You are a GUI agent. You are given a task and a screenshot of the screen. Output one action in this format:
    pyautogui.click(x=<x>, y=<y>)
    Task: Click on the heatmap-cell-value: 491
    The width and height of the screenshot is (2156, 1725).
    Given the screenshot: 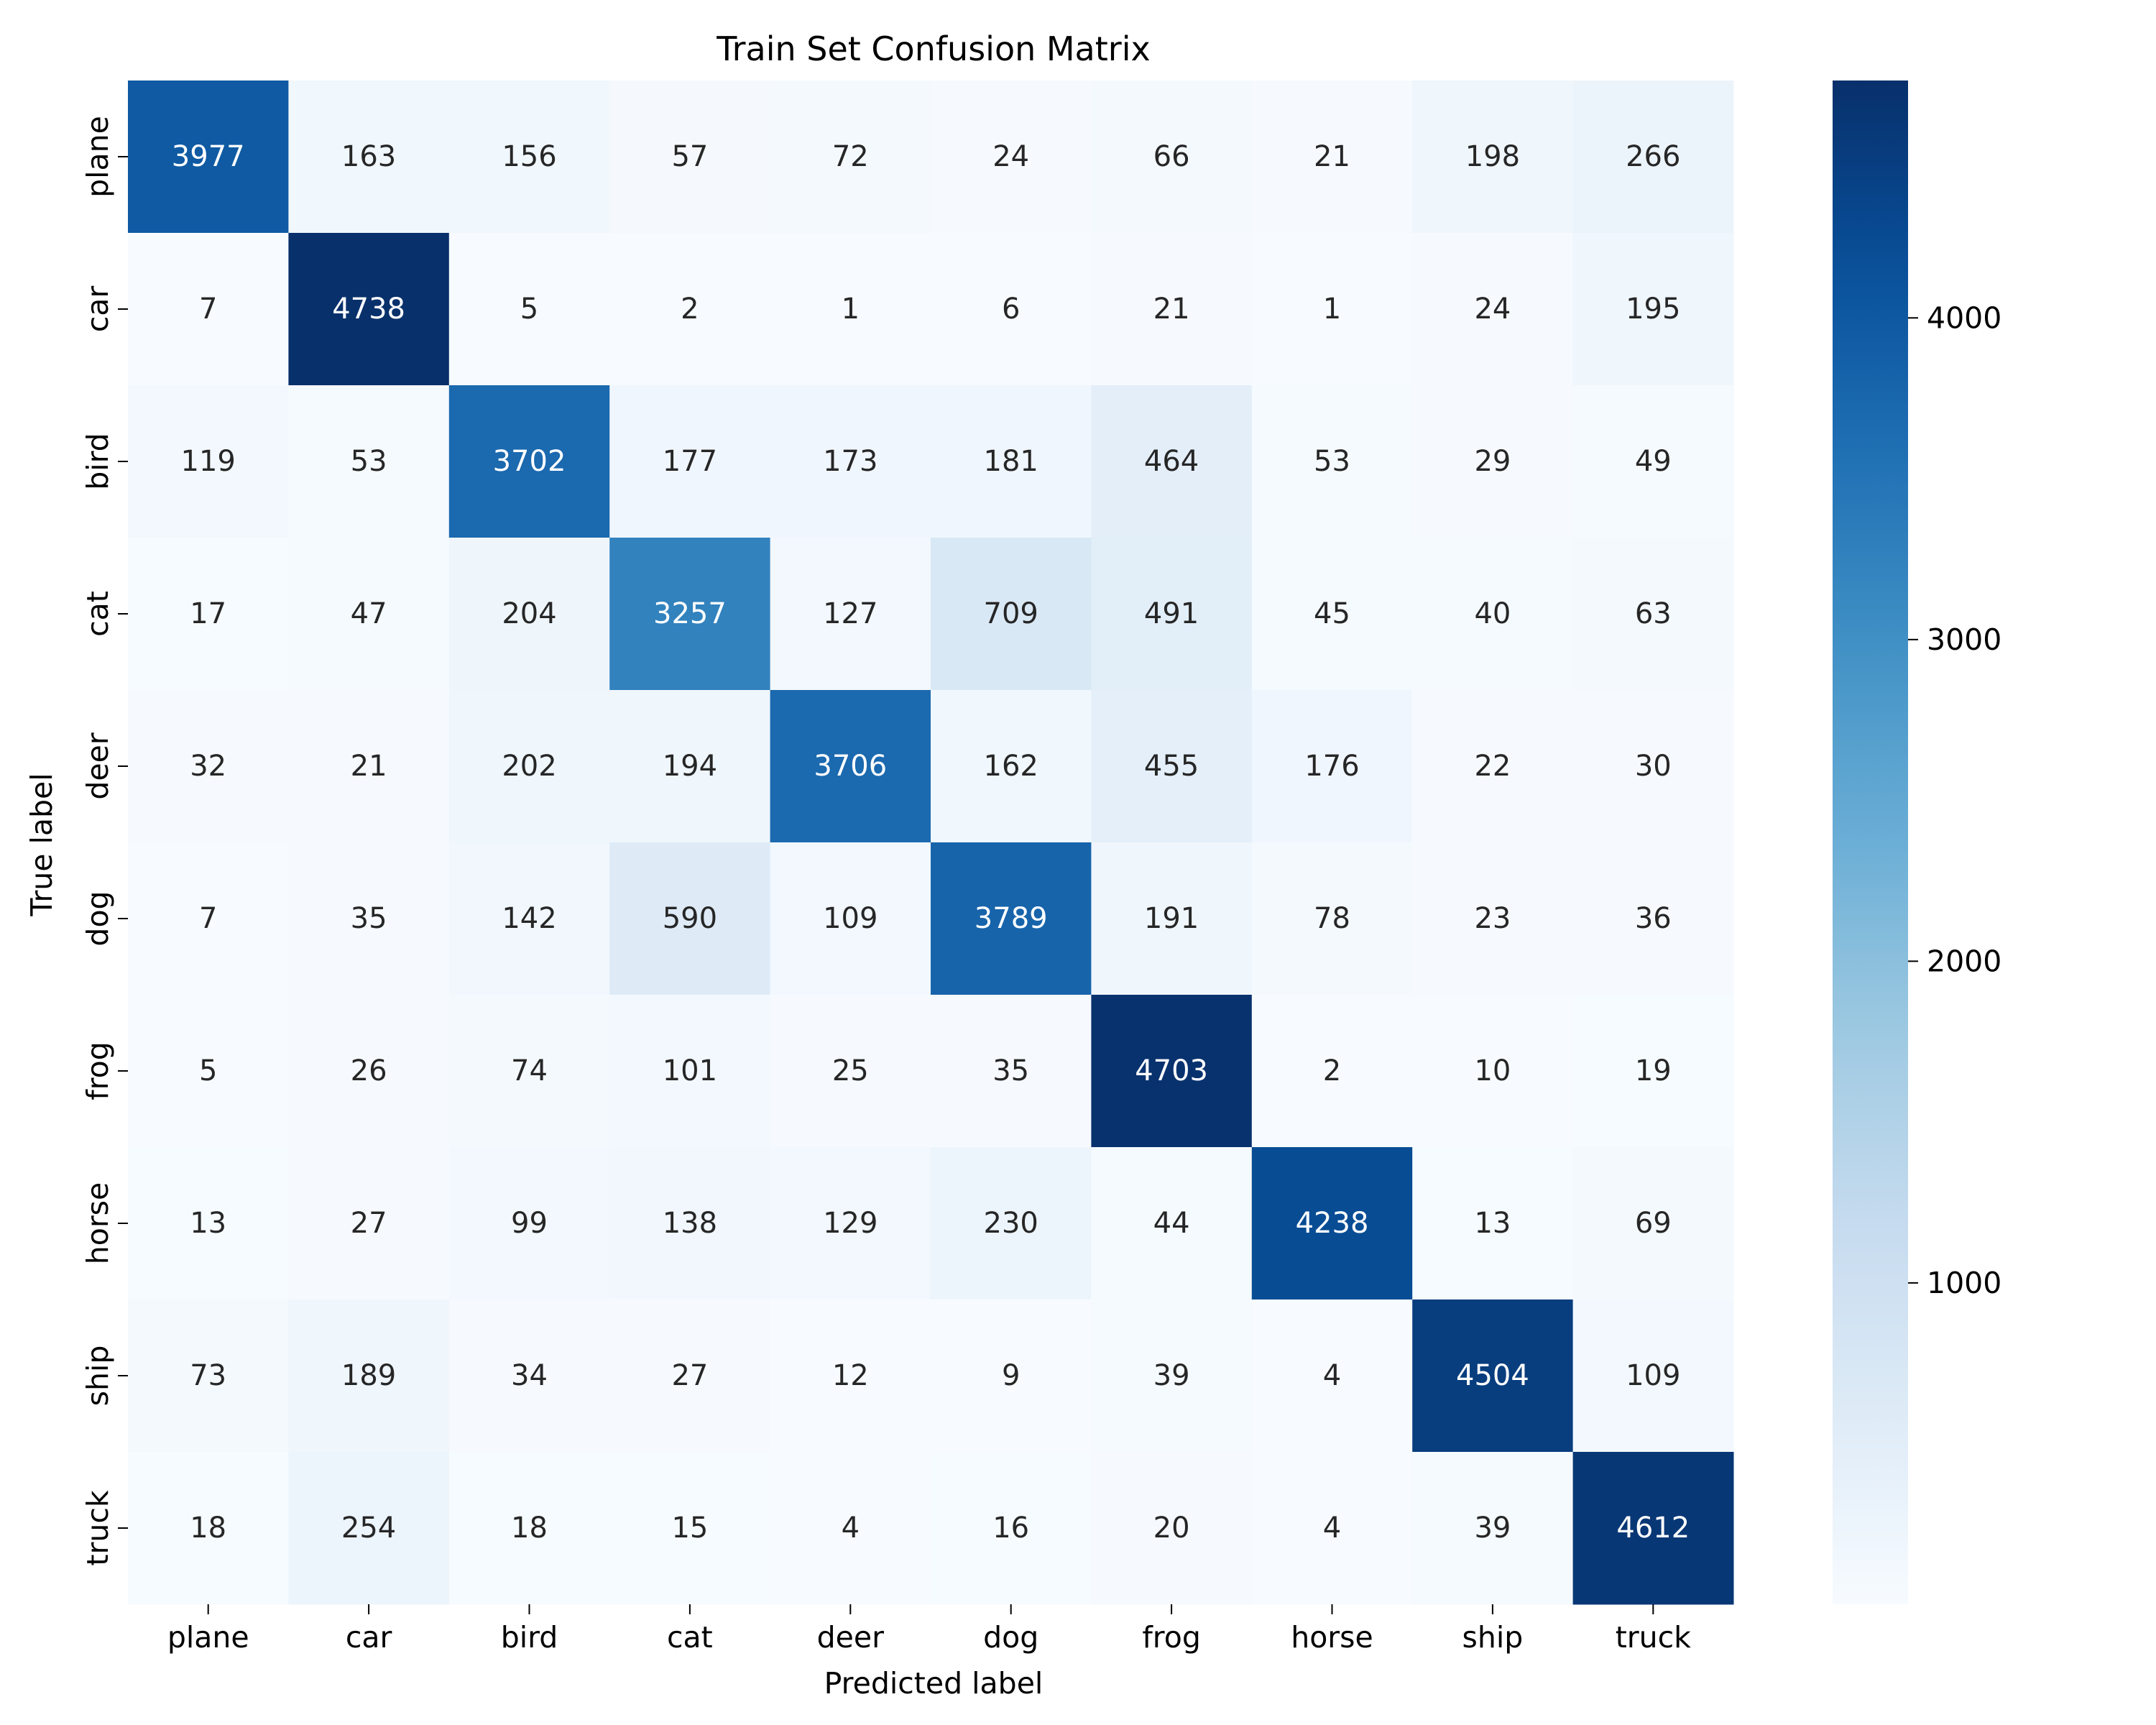 What is the action you would take?
    pyautogui.click(x=1171, y=613)
    